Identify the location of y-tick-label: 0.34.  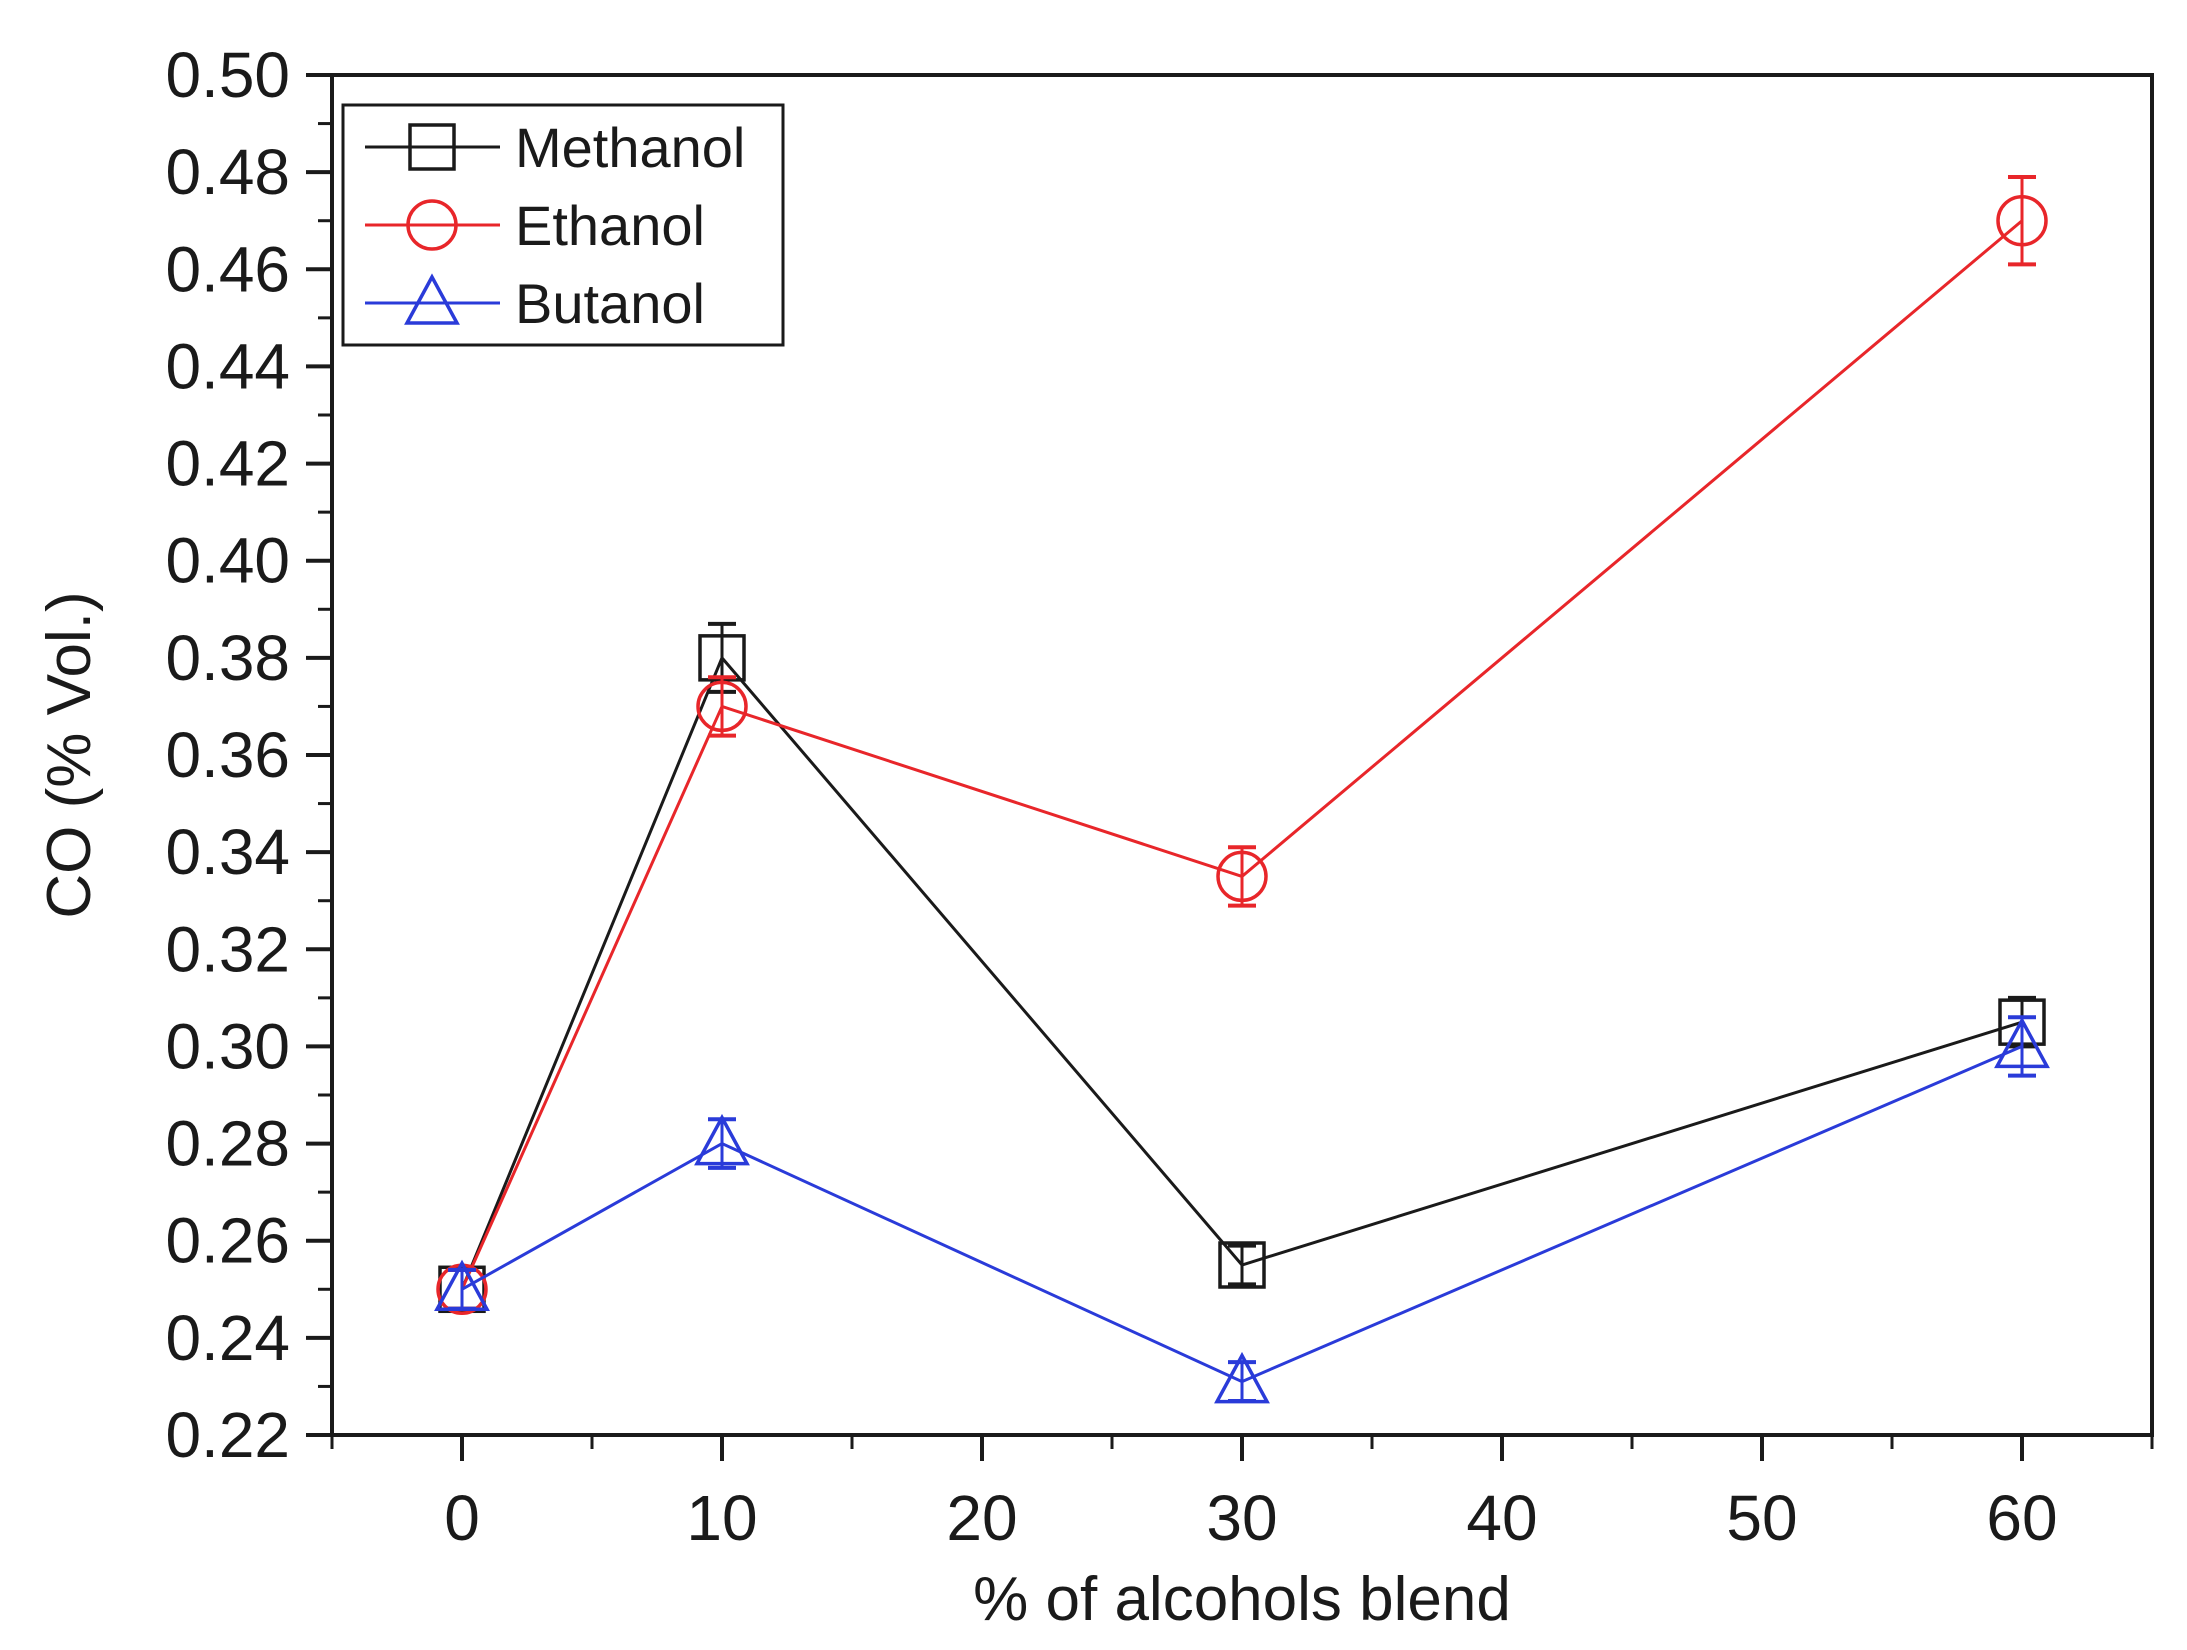
(227, 852).